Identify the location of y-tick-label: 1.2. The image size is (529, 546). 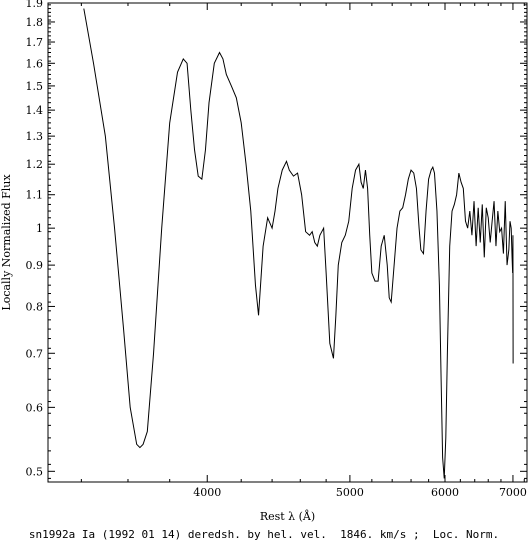
(35, 164).